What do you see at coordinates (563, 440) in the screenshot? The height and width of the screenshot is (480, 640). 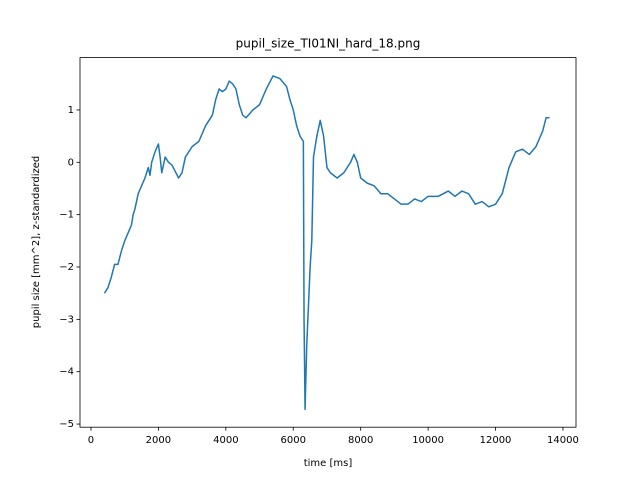 I see `x-tick-label: 14000` at bounding box center [563, 440].